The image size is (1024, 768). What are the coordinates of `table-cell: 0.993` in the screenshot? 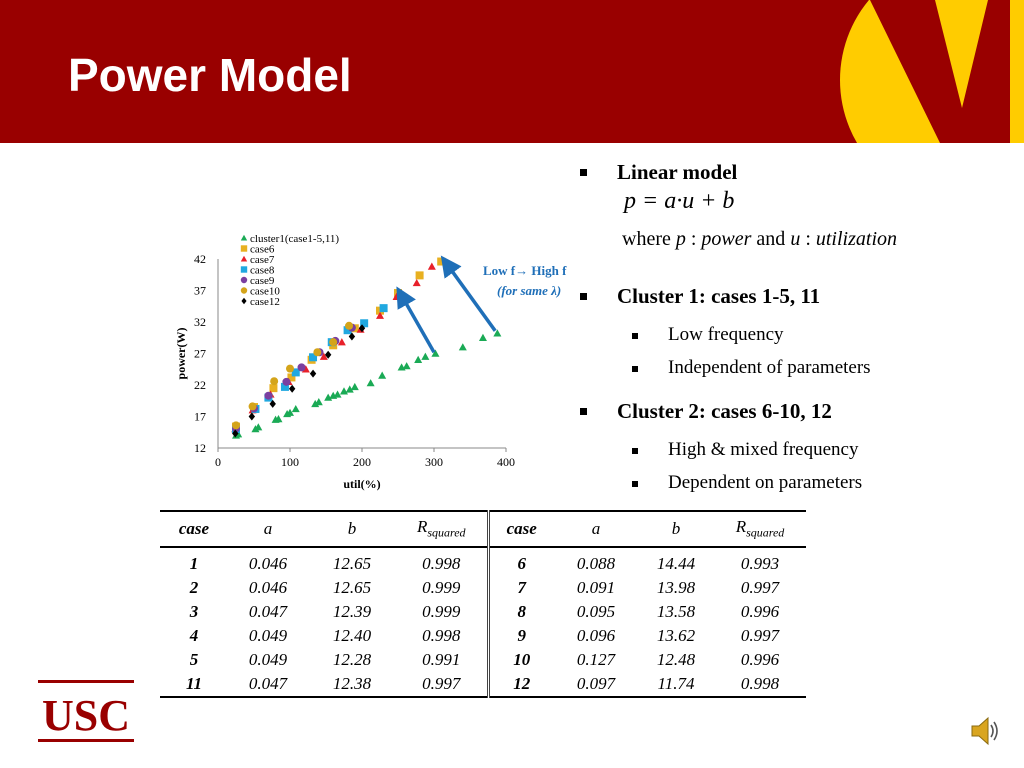 It's located at (760, 563).